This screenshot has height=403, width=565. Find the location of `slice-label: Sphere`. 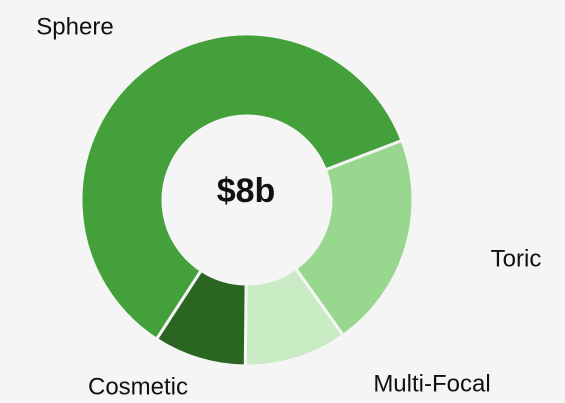

slice-label: Sphere is located at coordinates (74, 26).